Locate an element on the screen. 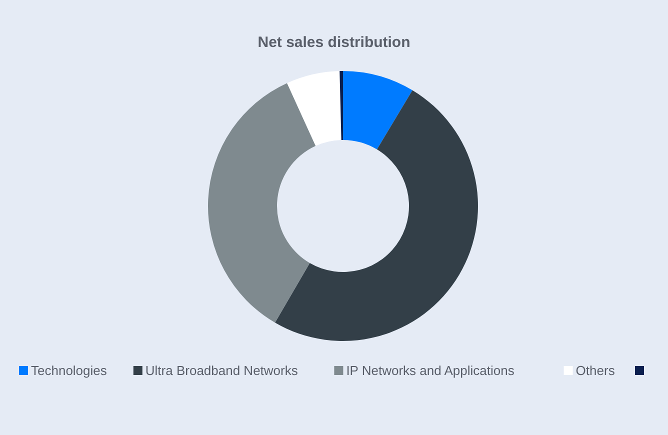  legend-label: Others is located at coordinates (596, 370).